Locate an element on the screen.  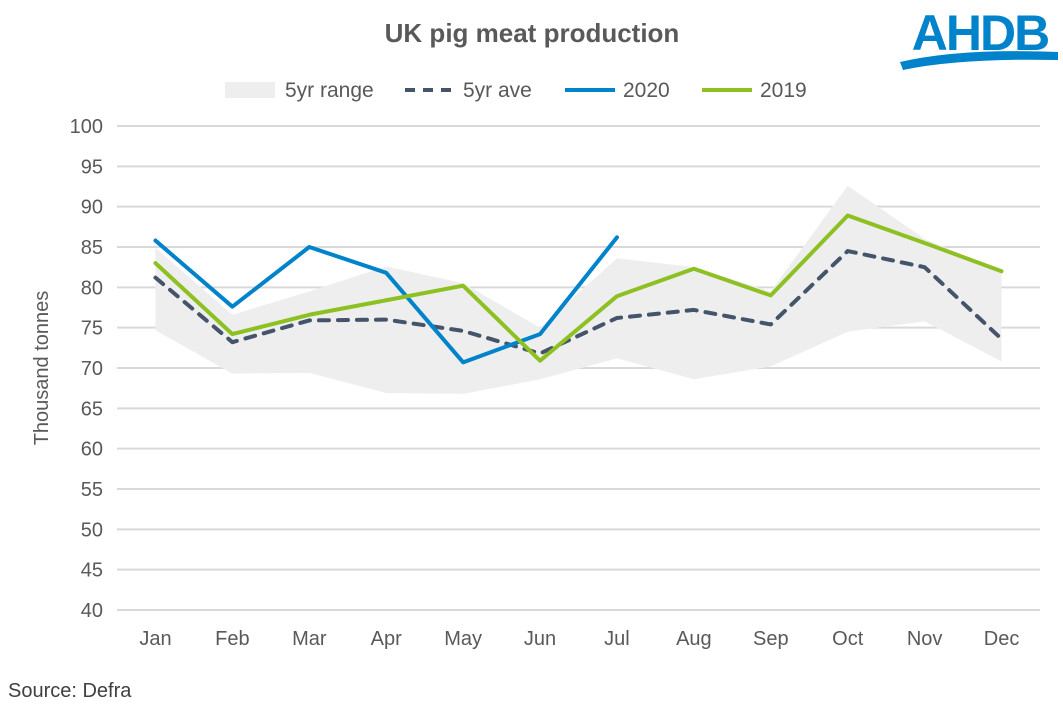
y-axis-label: Thousand tonnes is located at coordinates (42, 368).